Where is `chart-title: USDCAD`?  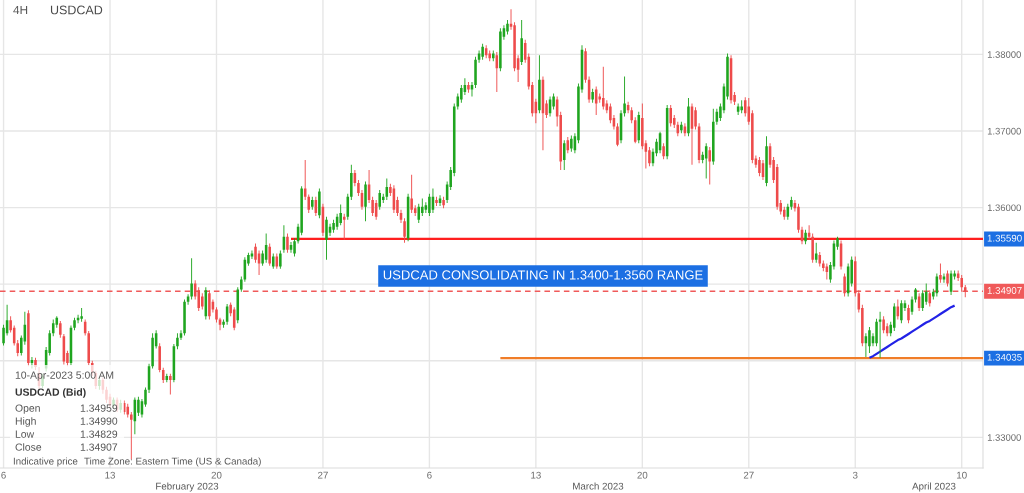
chart-title: USDCAD is located at coordinates (76, 10).